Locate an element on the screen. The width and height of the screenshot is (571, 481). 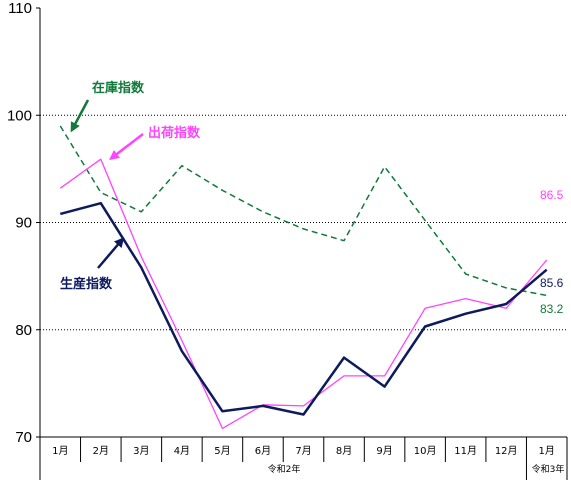
x-tick-label: 3月 is located at coordinates (141, 451).